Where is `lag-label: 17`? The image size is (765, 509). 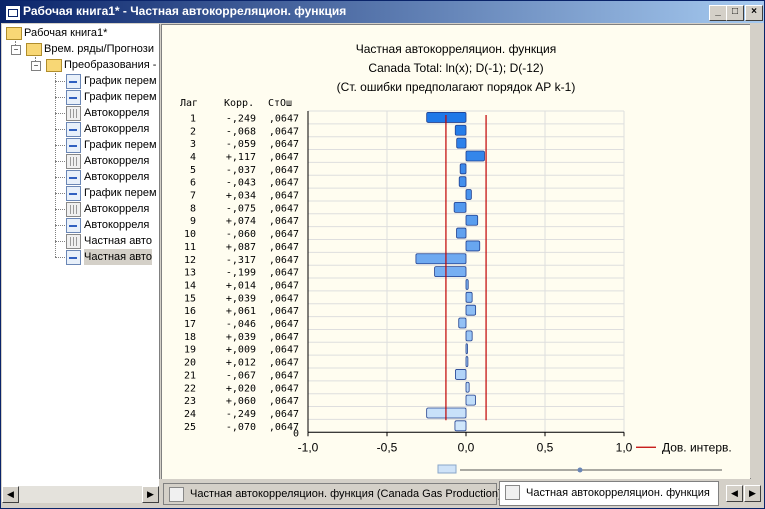 lag-label: 17 is located at coordinates (190, 324).